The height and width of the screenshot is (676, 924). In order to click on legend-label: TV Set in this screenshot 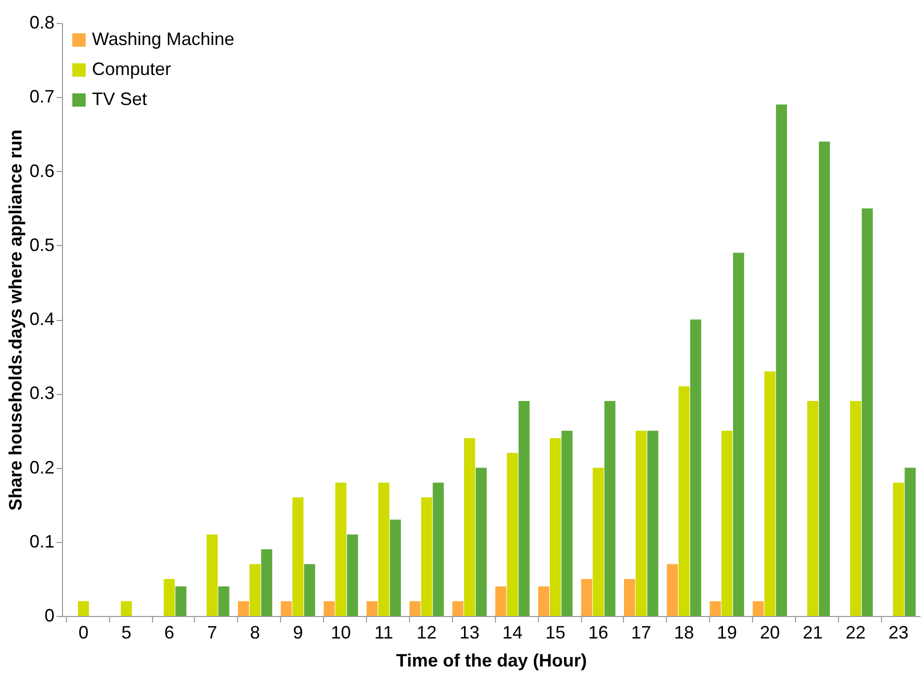, I will do `click(120, 99)`.